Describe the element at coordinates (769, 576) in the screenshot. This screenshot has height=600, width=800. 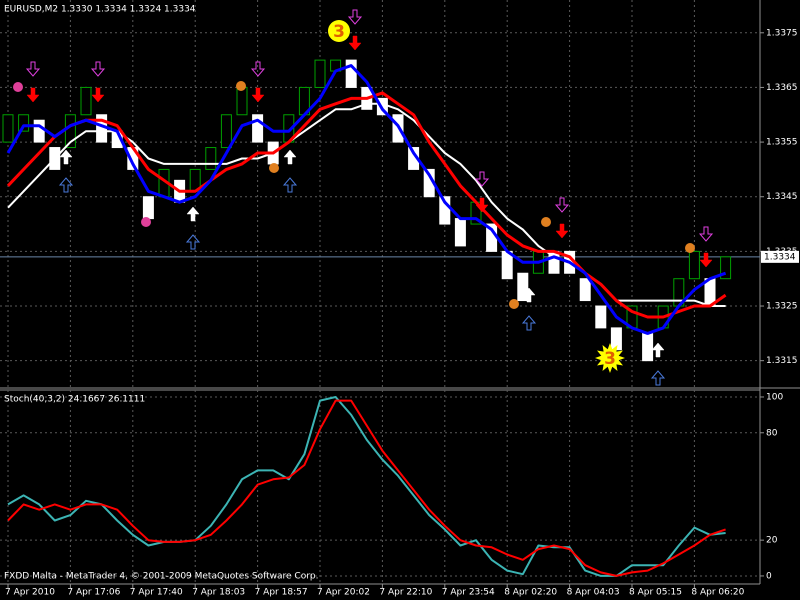
I see `y-tick-label: 0` at that location.